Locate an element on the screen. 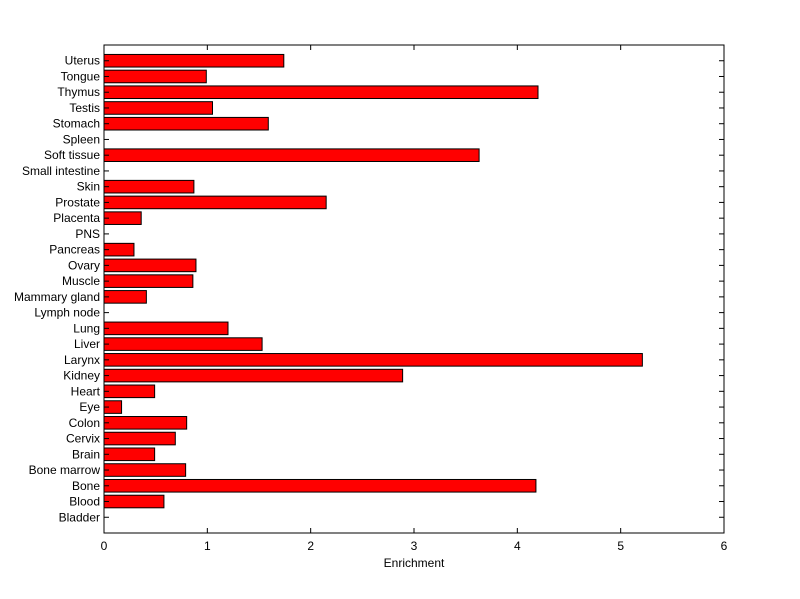 The image size is (800, 599). x-tick-label-3: 3 is located at coordinates (414, 546).